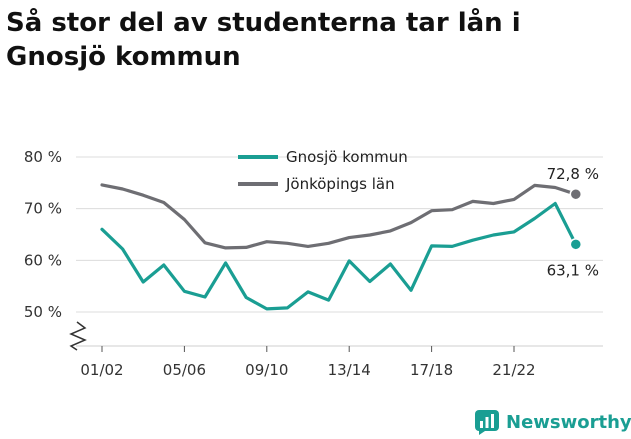 Image resolution: width=631 pixels, height=439 pixels. I want to click on chart-title-line-2: Gnosjö kommun, so click(123, 57).